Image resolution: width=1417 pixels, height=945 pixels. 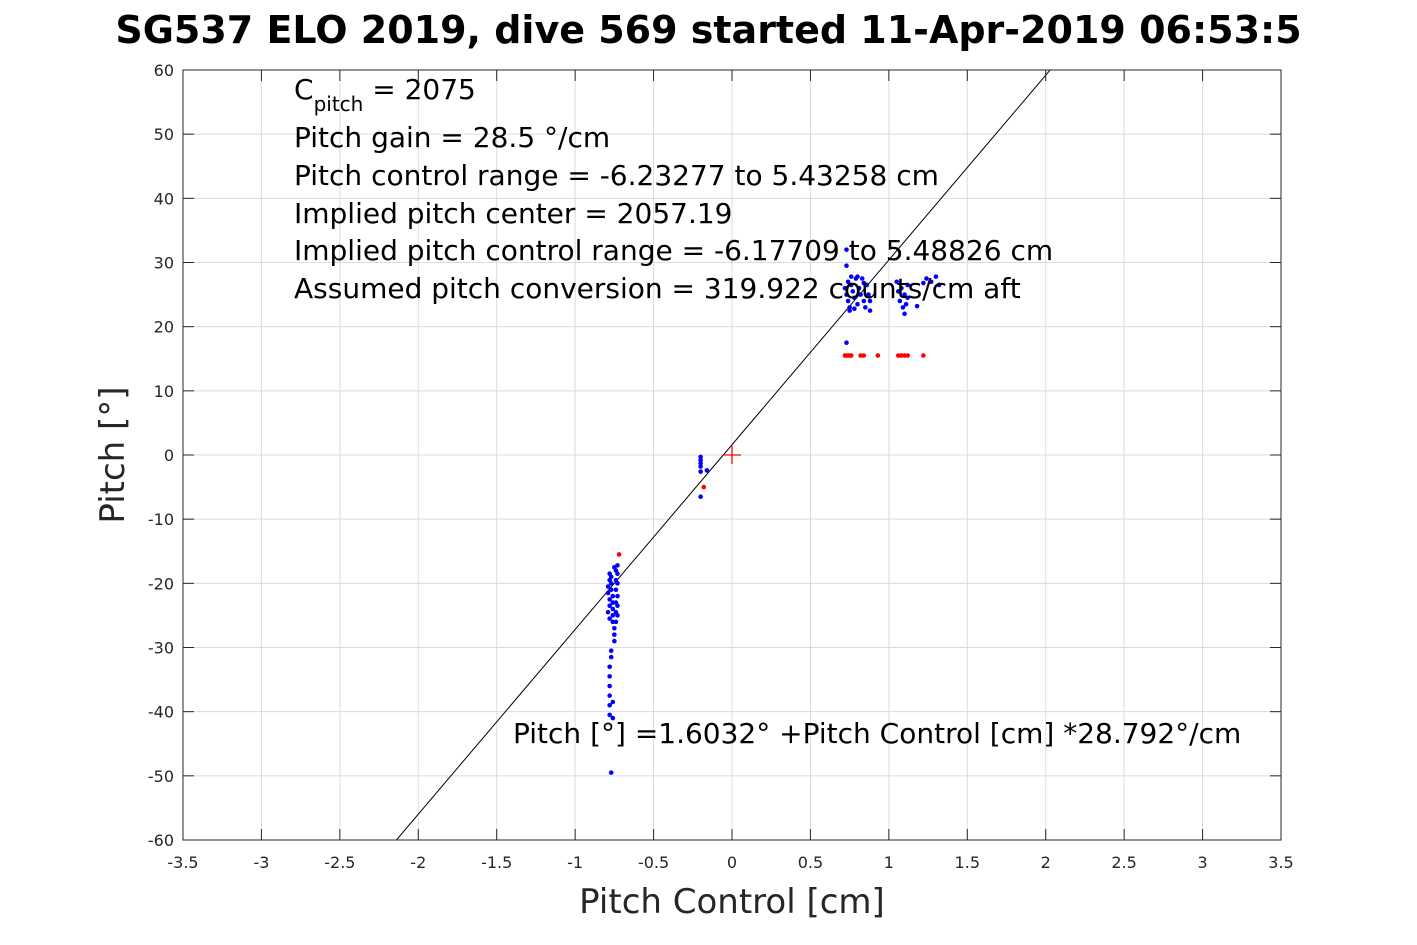 I want to click on annotation-c-pitch: Cpitch = 2075, so click(x=385, y=94).